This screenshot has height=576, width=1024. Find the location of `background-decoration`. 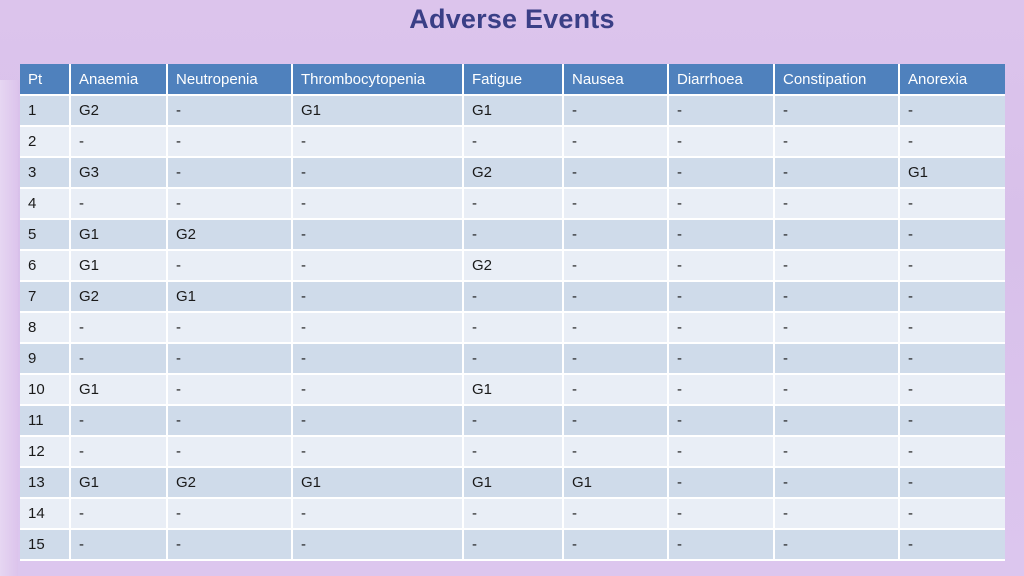

background-decoration is located at coordinates (9, 328).